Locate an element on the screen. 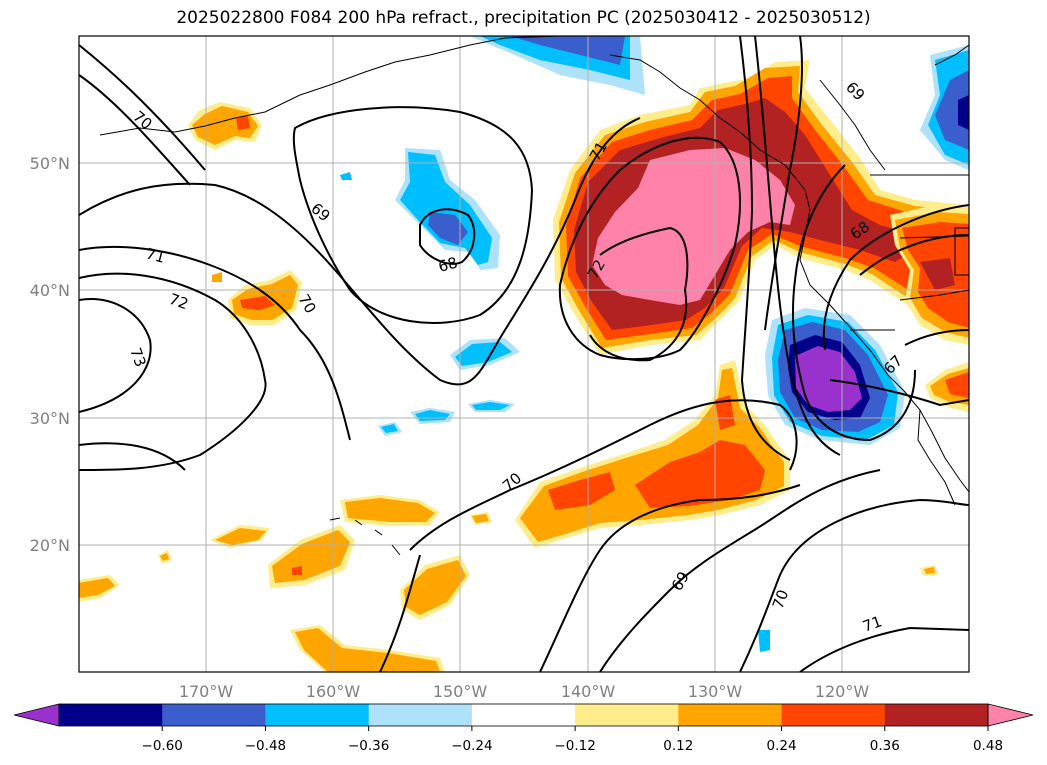 This screenshot has width=1047, height=765. colorbar-tick-label: −0.24 is located at coordinates (471, 746).